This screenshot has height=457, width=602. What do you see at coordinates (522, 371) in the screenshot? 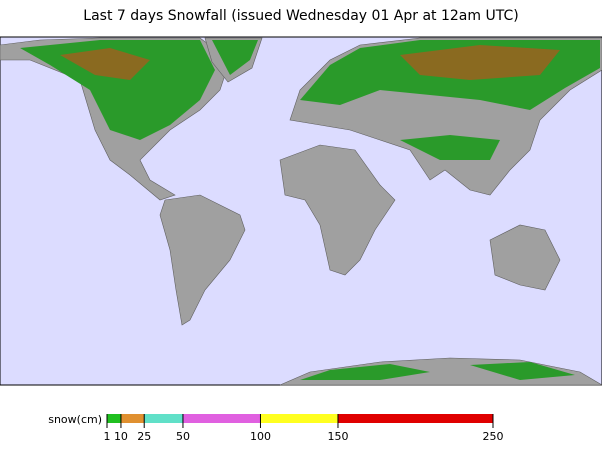
I see `snow-antarctica-east` at bounding box center [522, 371].